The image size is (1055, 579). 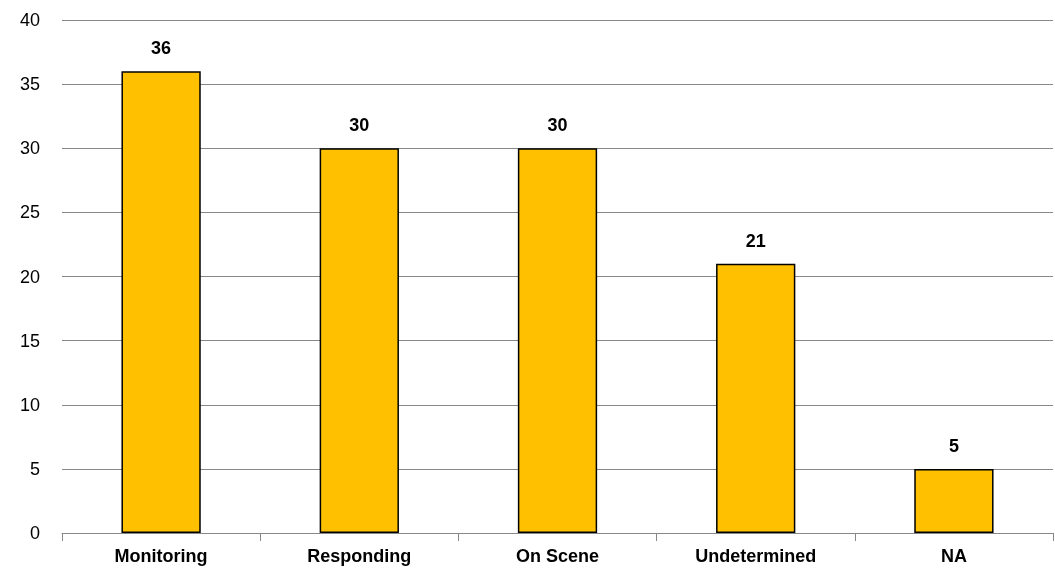 What do you see at coordinates (29, 340) in the screenshot?
I see `y-tick-label: 15` at bounding box center [29, 340].